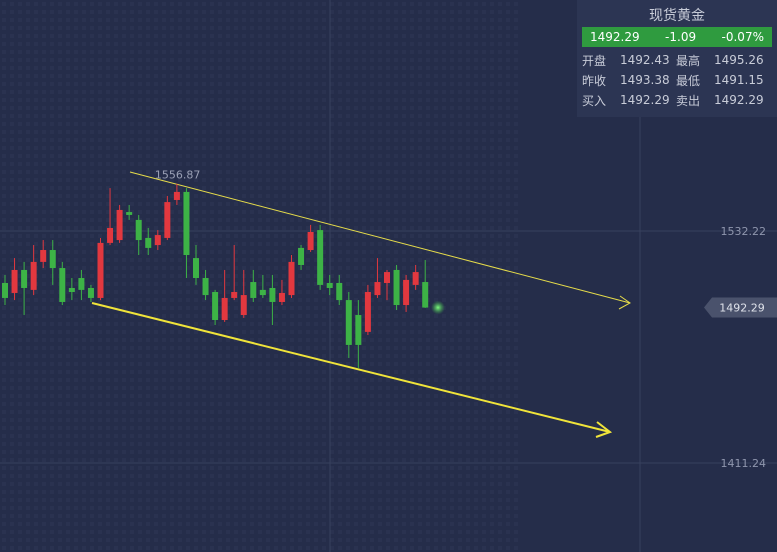 The height and width of the screenshot is (552, 777). Describe the element at coordinates (744, 231) in the screenshot. I see `y-tick-label: 1532.22` at that location.